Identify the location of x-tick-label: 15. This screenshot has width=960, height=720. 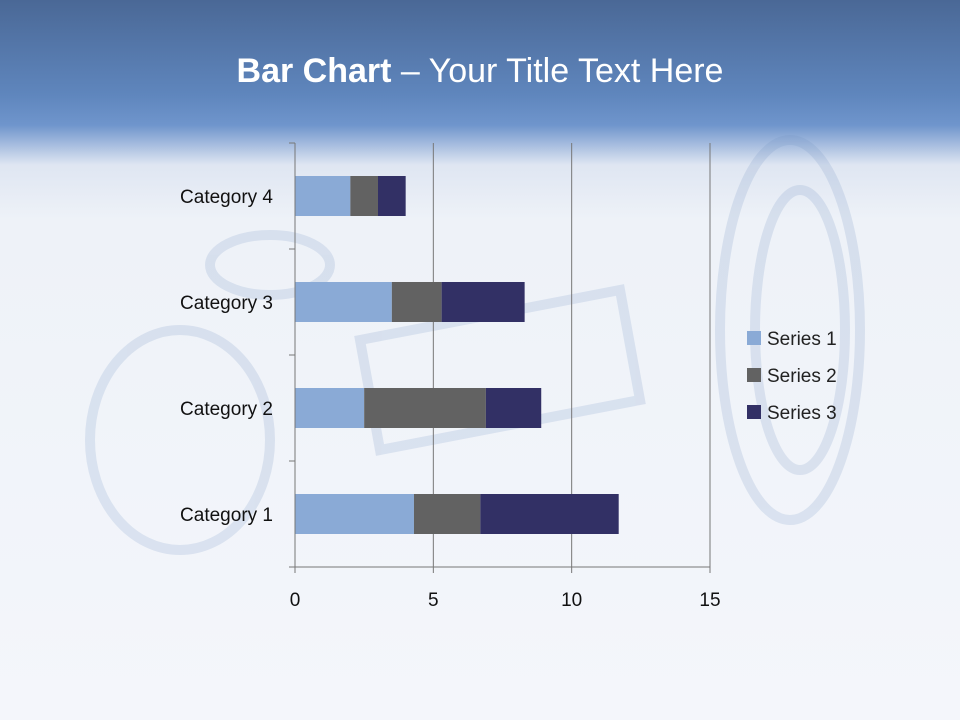
(709, 600).